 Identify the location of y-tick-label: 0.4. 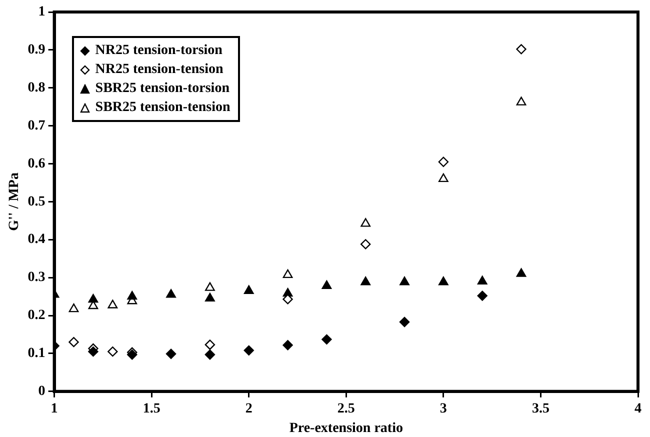
(37, 240).